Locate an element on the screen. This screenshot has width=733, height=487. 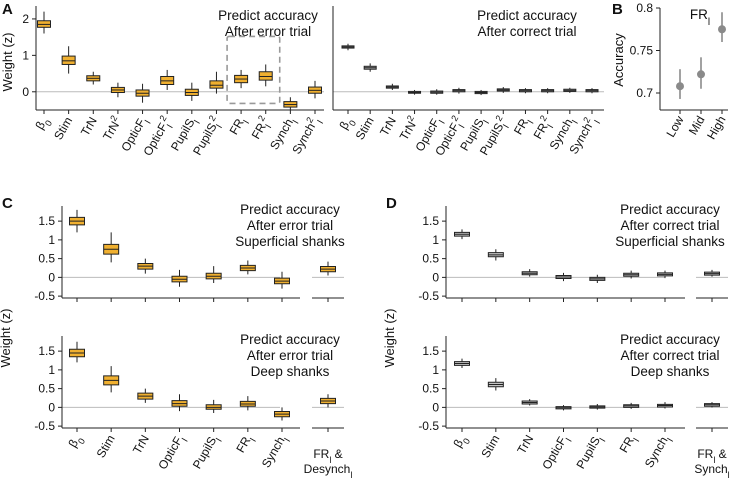
x-tick-label: TrN2 is located at coordinates (111, 128).